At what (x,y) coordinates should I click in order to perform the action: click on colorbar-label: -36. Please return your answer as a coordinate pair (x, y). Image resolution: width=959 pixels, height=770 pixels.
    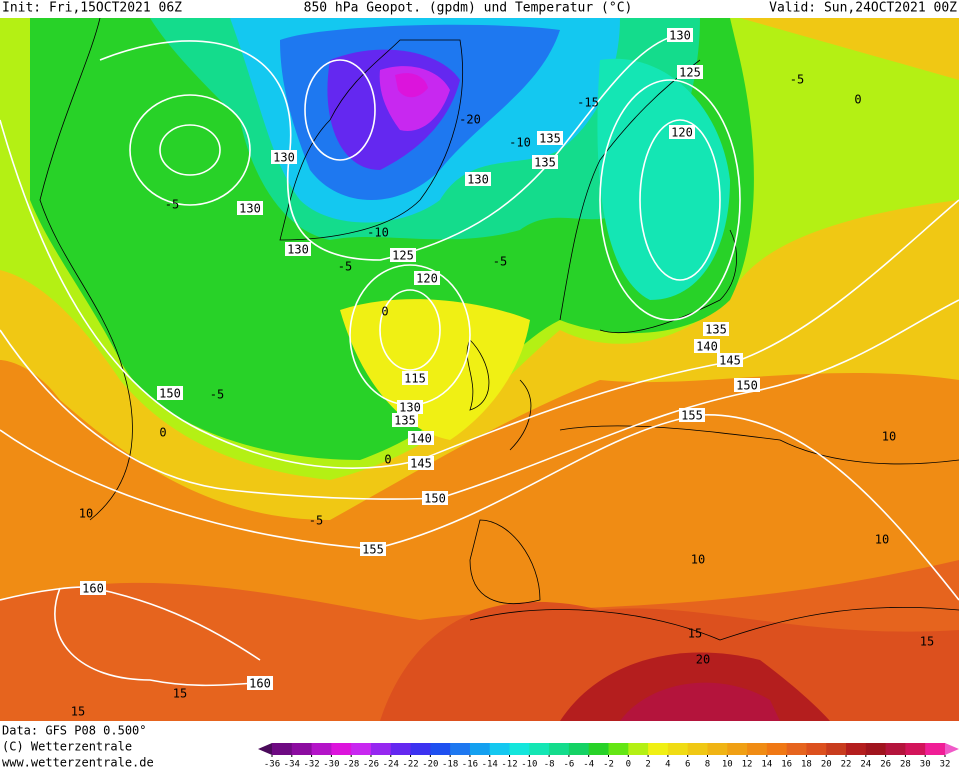
    Looking at the image, I should click on (272, 765).